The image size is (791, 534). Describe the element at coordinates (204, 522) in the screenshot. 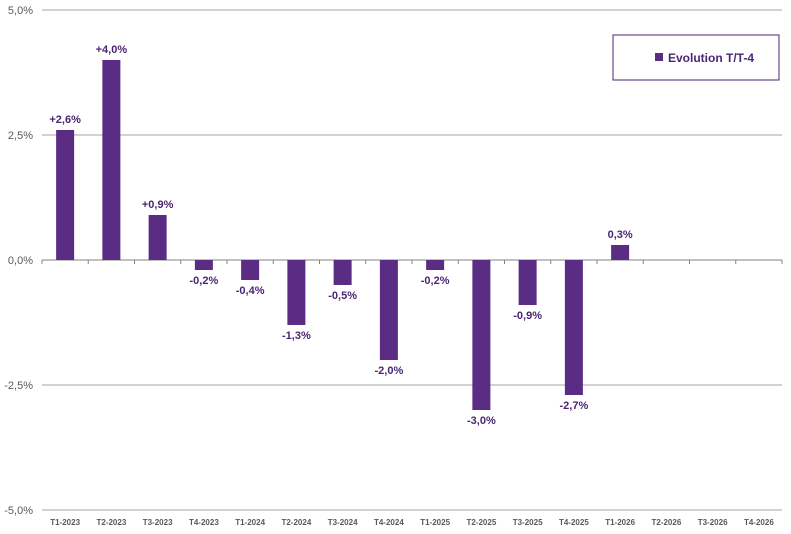

I see `x-tick-label: T4-2023` at that location.